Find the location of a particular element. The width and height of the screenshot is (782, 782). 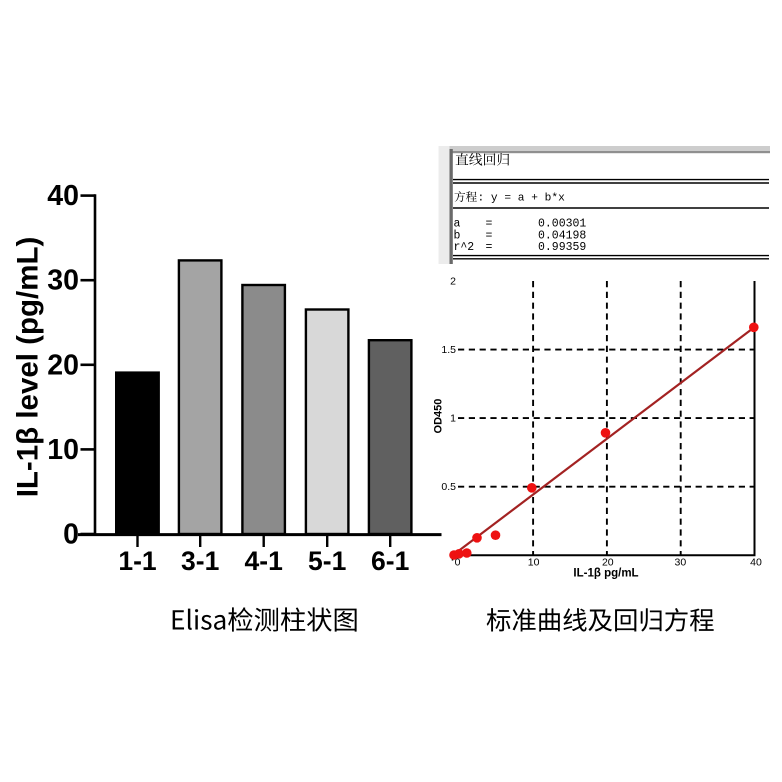

svg-text: 1-1 is located at coordinates (137, 561).